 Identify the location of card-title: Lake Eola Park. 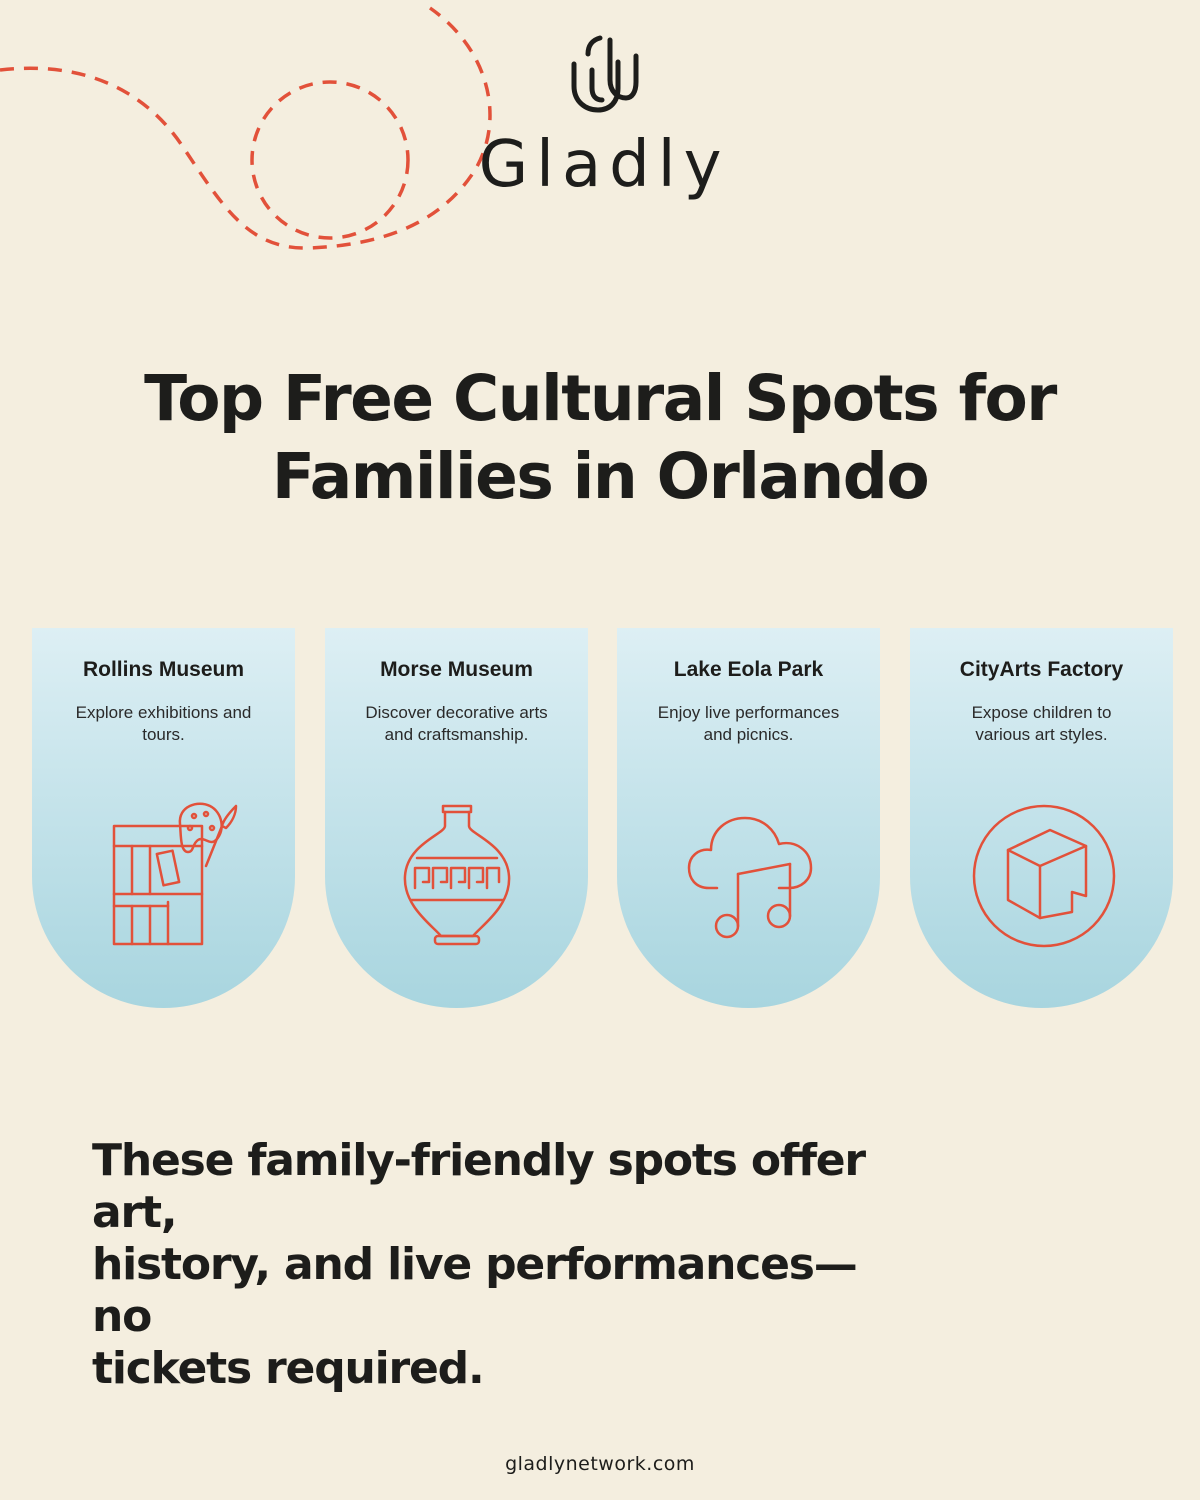
(748, 669).